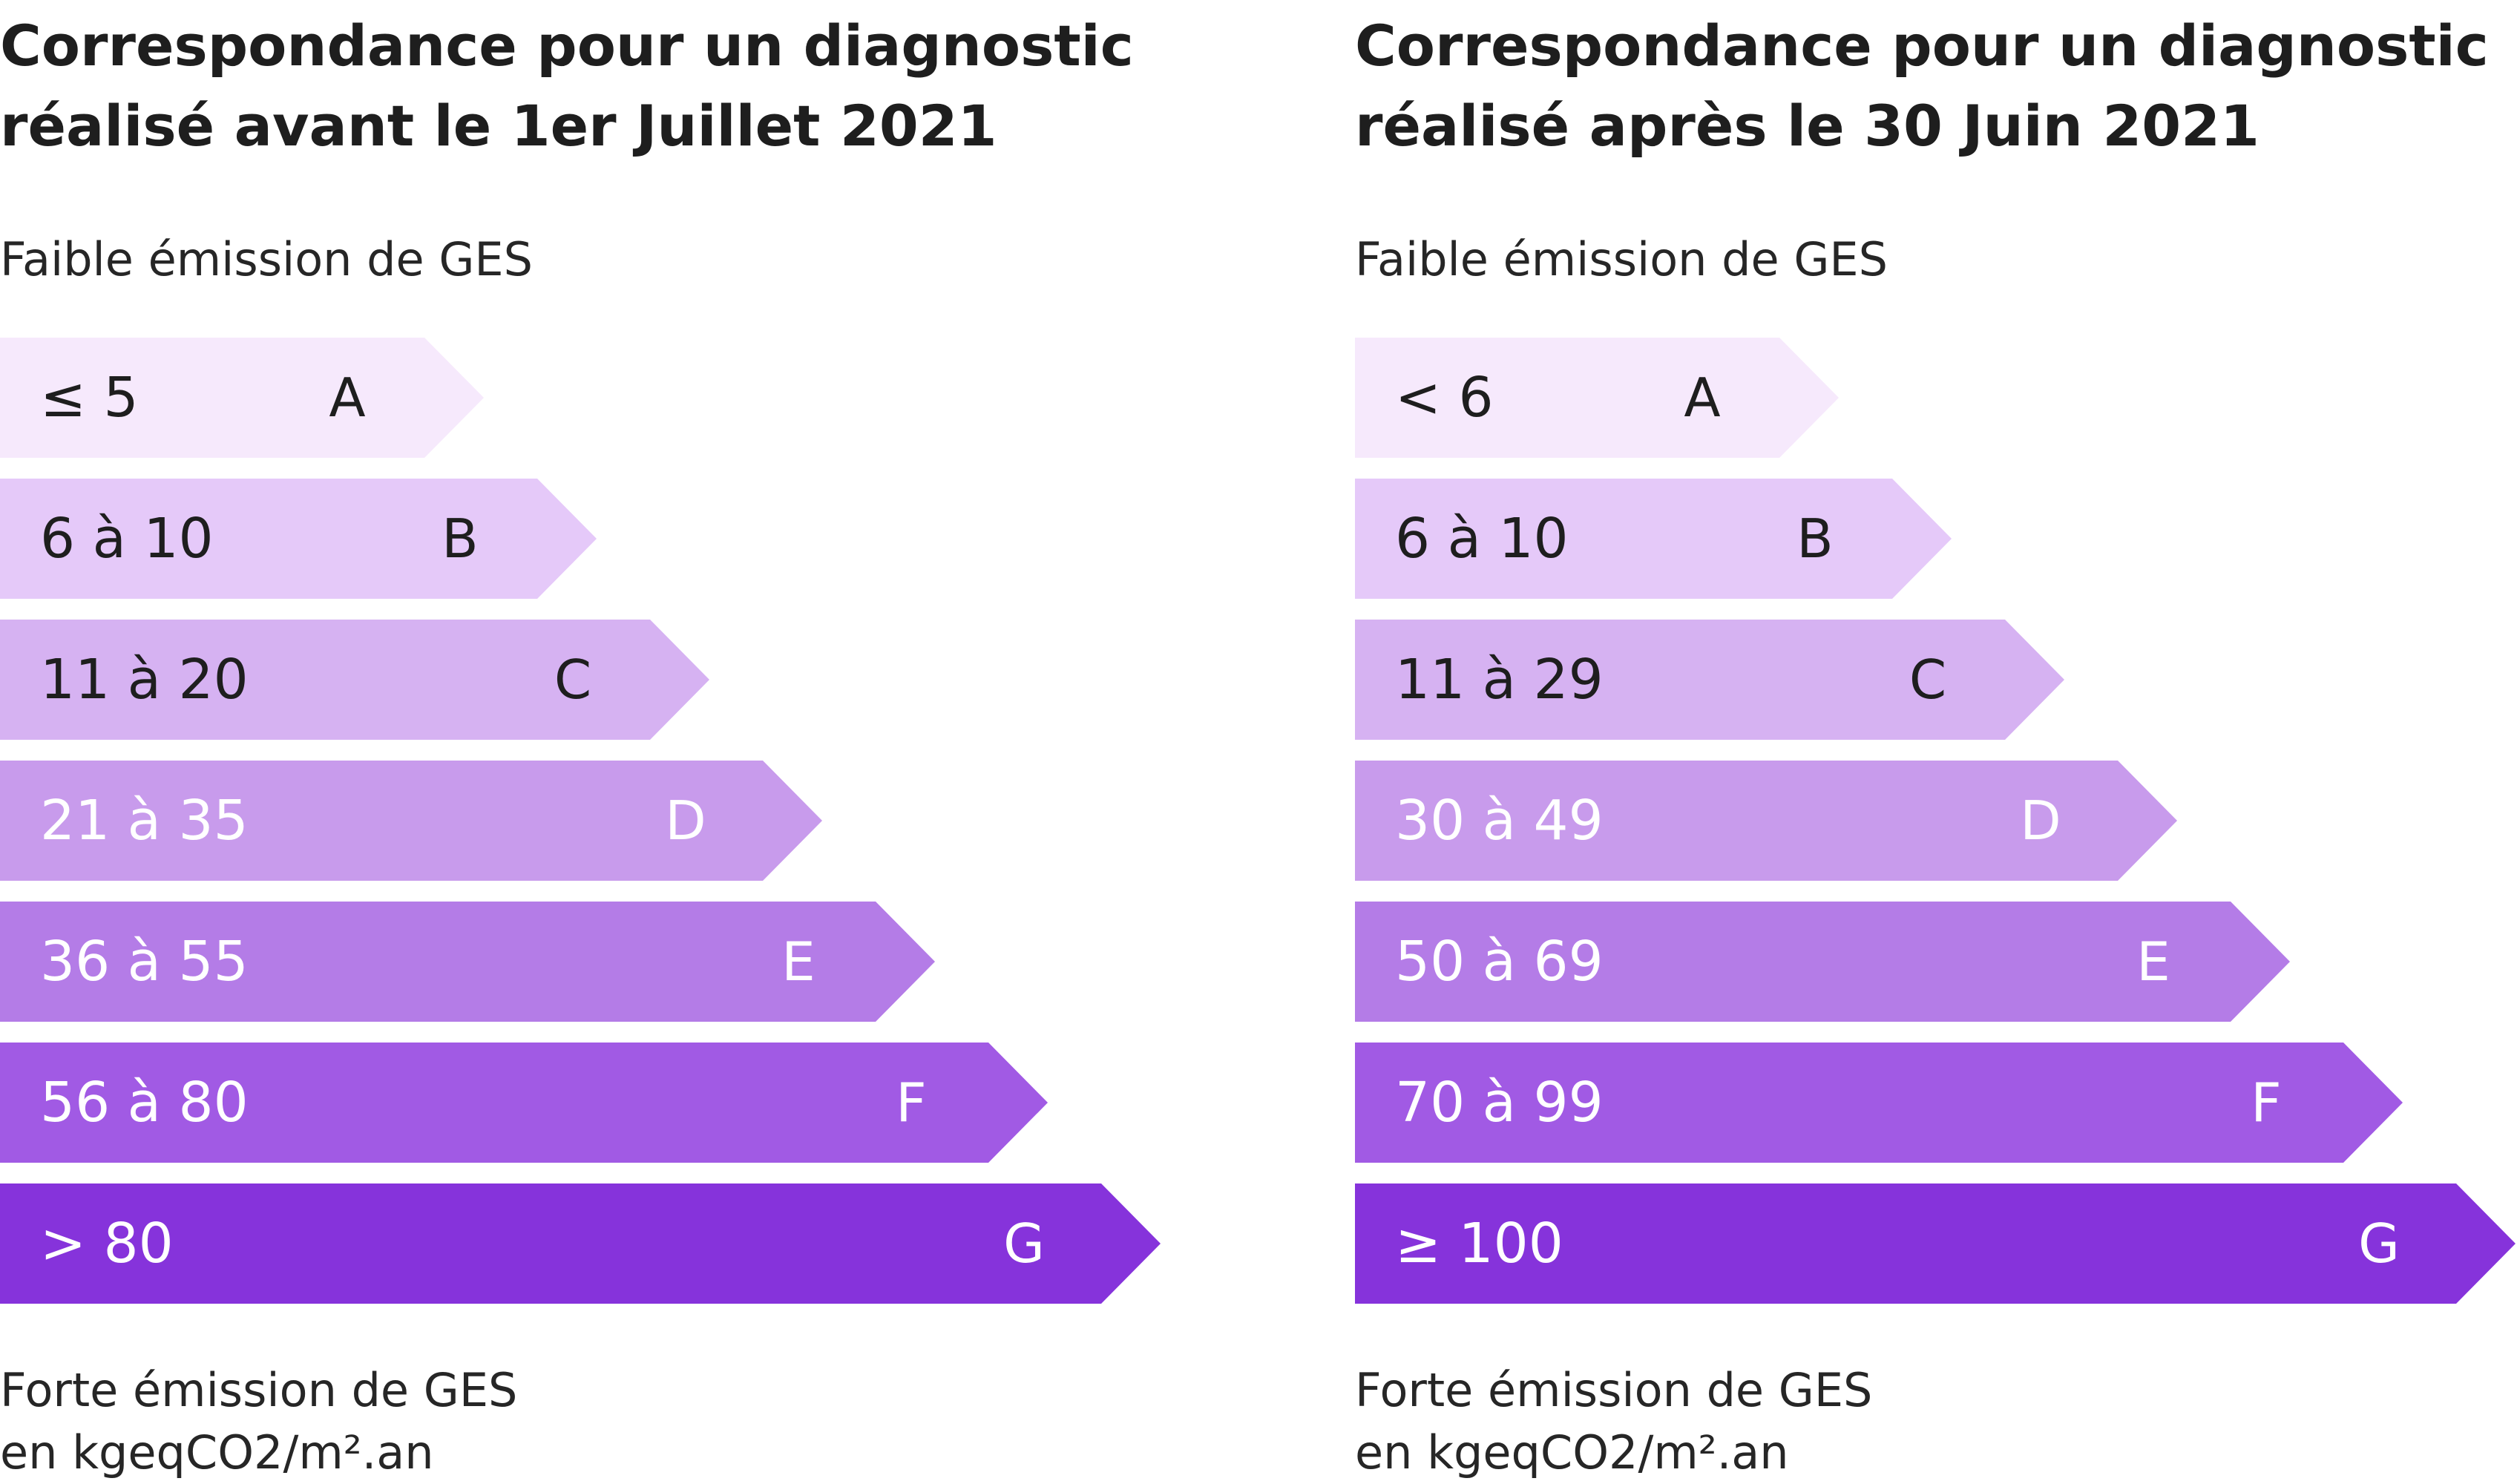 This screenshot has width=2517, height=1484. Describe the element at coordinates (1879, 1103) in the screenshot. I see `class-bar-f: 70 à 99 F` at that location.